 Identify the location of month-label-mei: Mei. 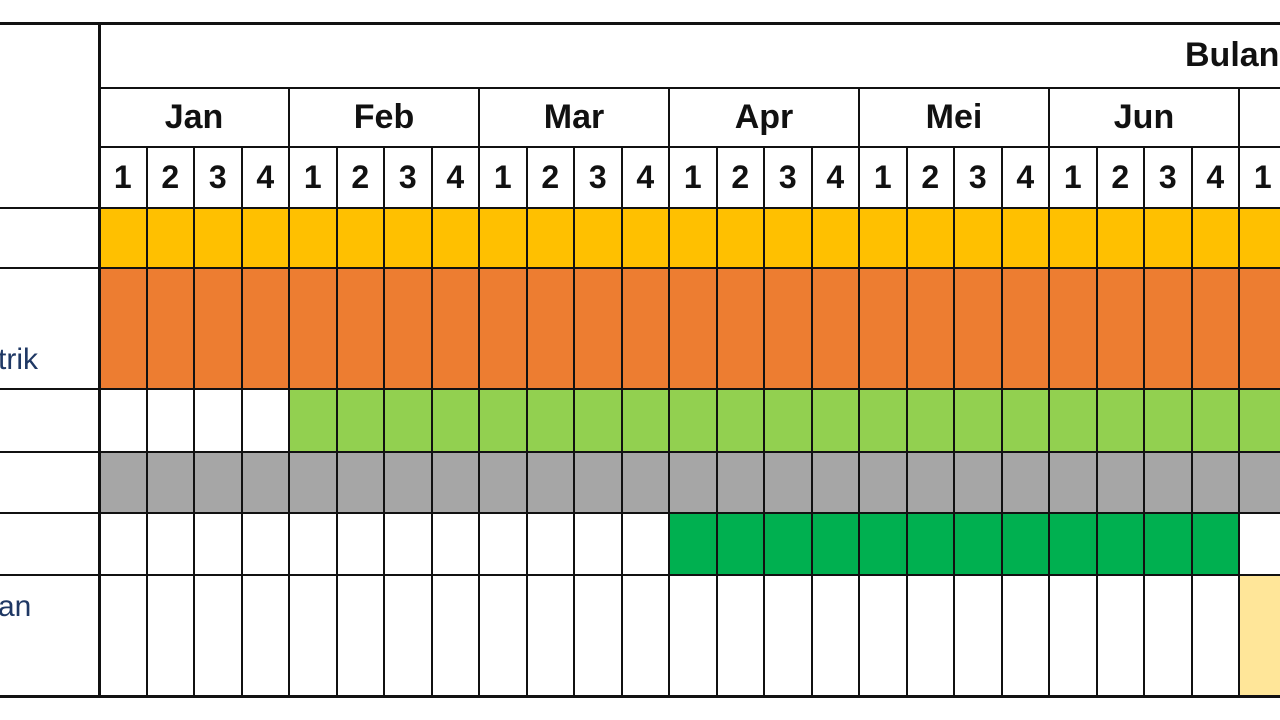
(954, 117).